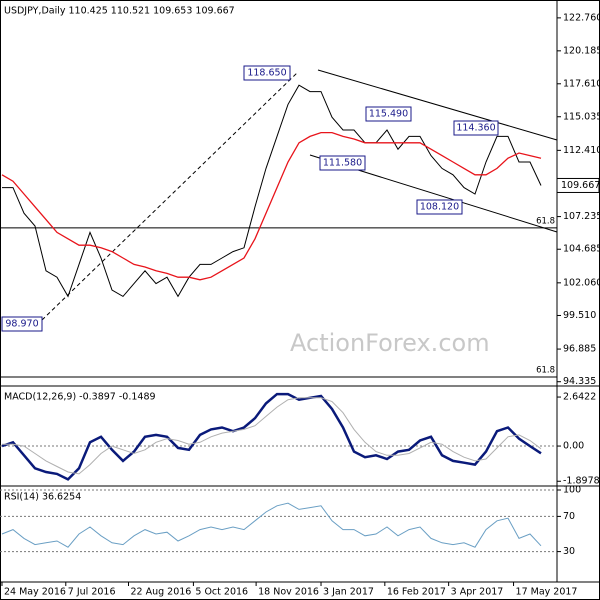  I want to click on y-tick-label: 122.760, so click(581, 17).